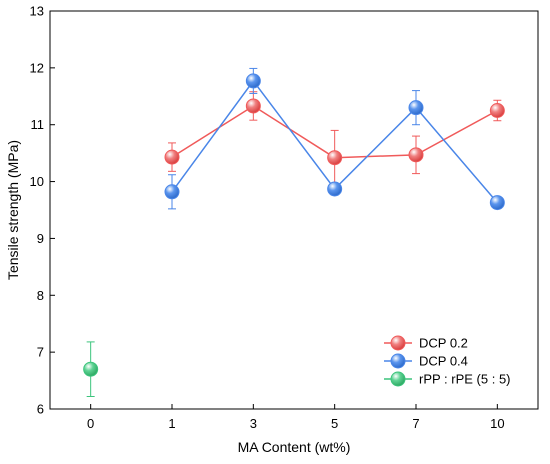 This screenshot has width=550, height=464. I want to click on y-tick-label: 9, so click(40, 238).